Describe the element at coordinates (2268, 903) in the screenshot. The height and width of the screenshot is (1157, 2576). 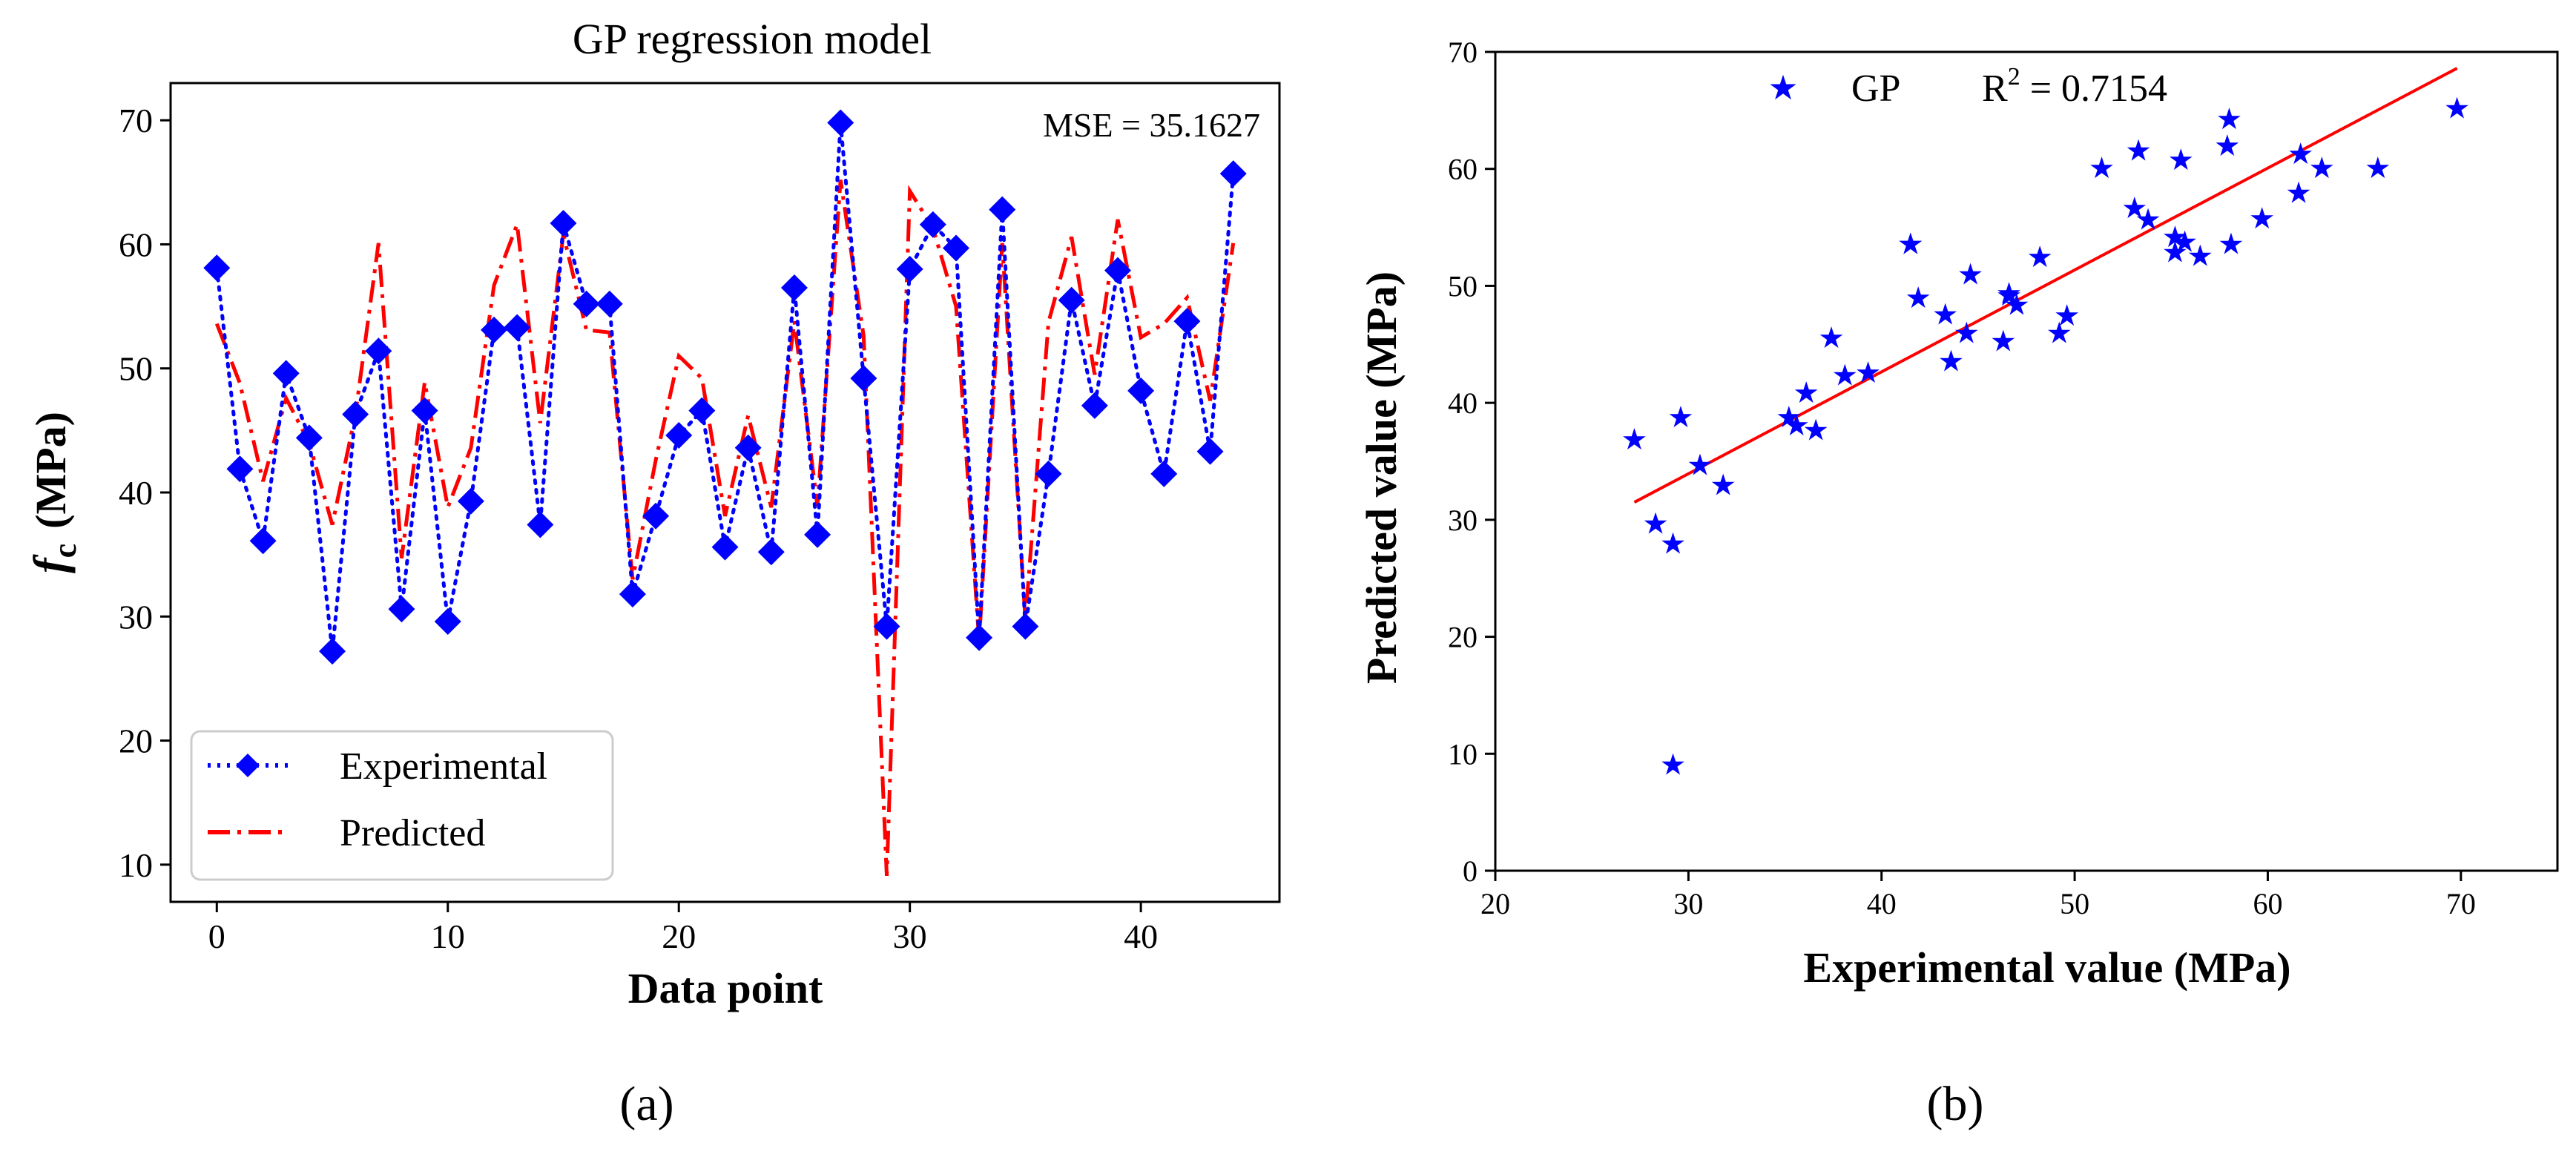
I see `x-tick-label: 60` at that location.